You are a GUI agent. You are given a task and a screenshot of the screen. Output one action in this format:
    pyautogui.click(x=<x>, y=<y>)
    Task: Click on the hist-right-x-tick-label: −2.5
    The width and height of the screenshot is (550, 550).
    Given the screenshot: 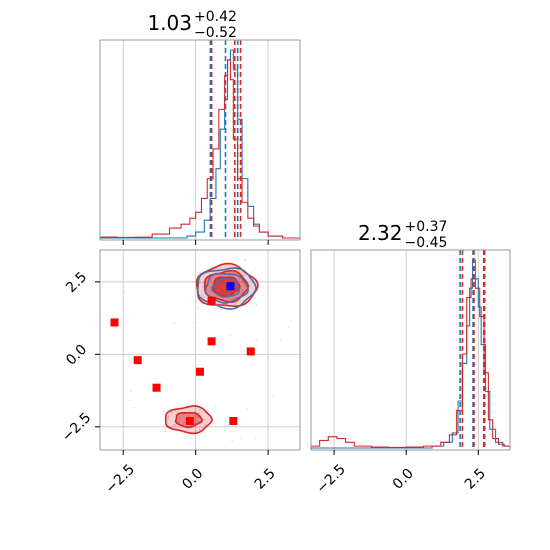 What is the action you would take?
    pyautogui.click(x=331, y=478)
    